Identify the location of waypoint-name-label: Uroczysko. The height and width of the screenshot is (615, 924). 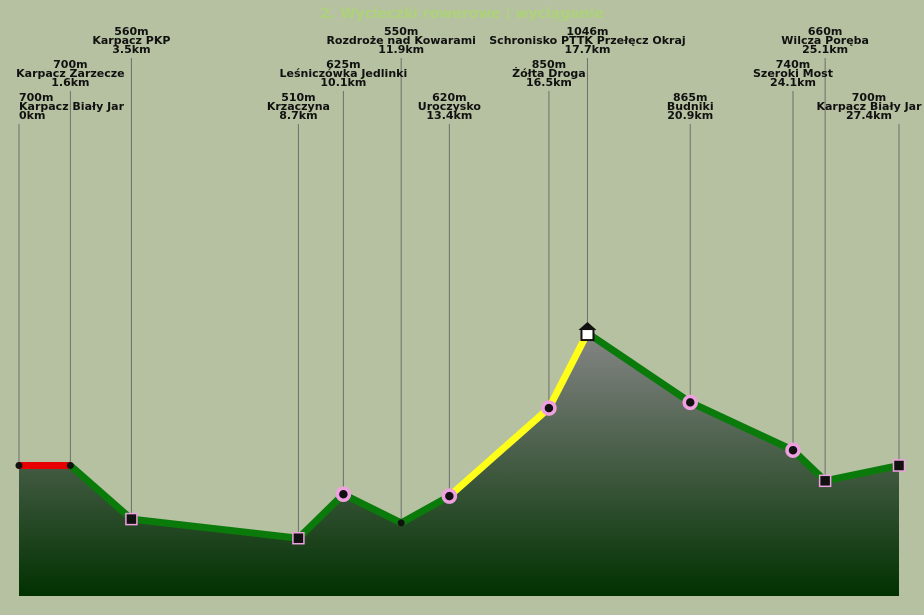
(450, 106).